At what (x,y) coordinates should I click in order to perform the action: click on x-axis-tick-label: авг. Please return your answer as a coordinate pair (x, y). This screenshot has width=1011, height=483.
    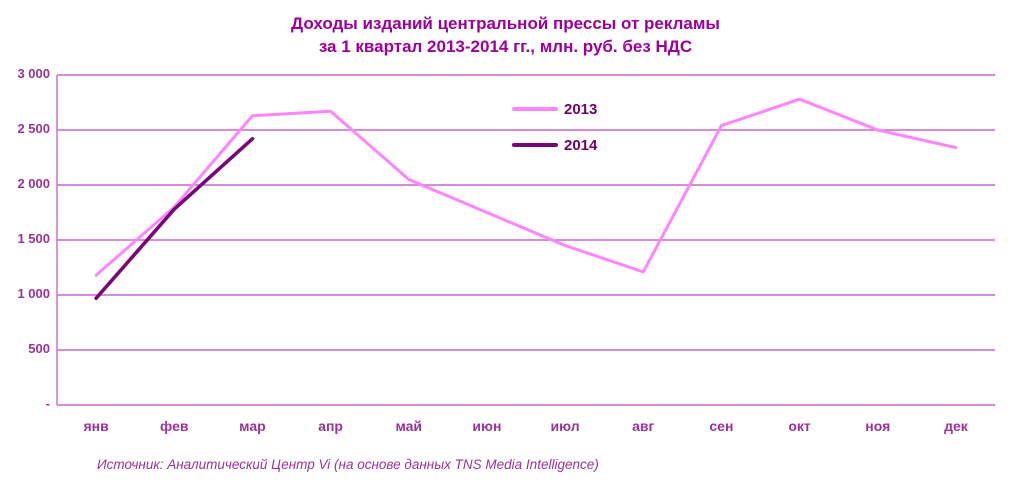
    Looking at the image, I should click on (643, 426).